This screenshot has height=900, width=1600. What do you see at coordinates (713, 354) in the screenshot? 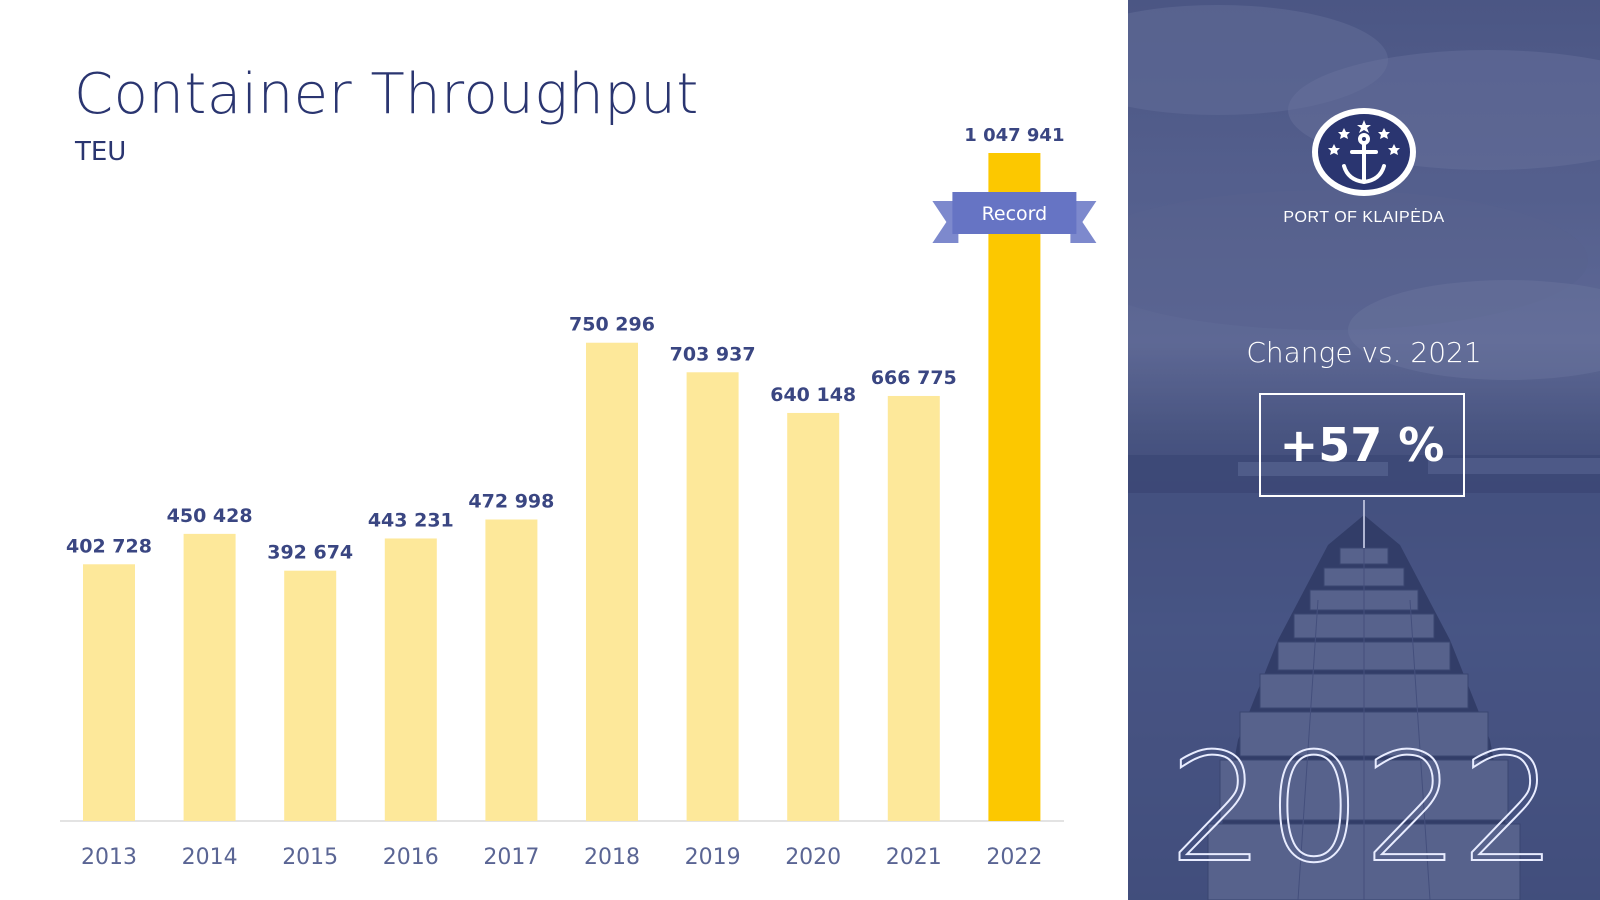
I see `value-label-2019: 703 937` at bounding box center [713, 354].